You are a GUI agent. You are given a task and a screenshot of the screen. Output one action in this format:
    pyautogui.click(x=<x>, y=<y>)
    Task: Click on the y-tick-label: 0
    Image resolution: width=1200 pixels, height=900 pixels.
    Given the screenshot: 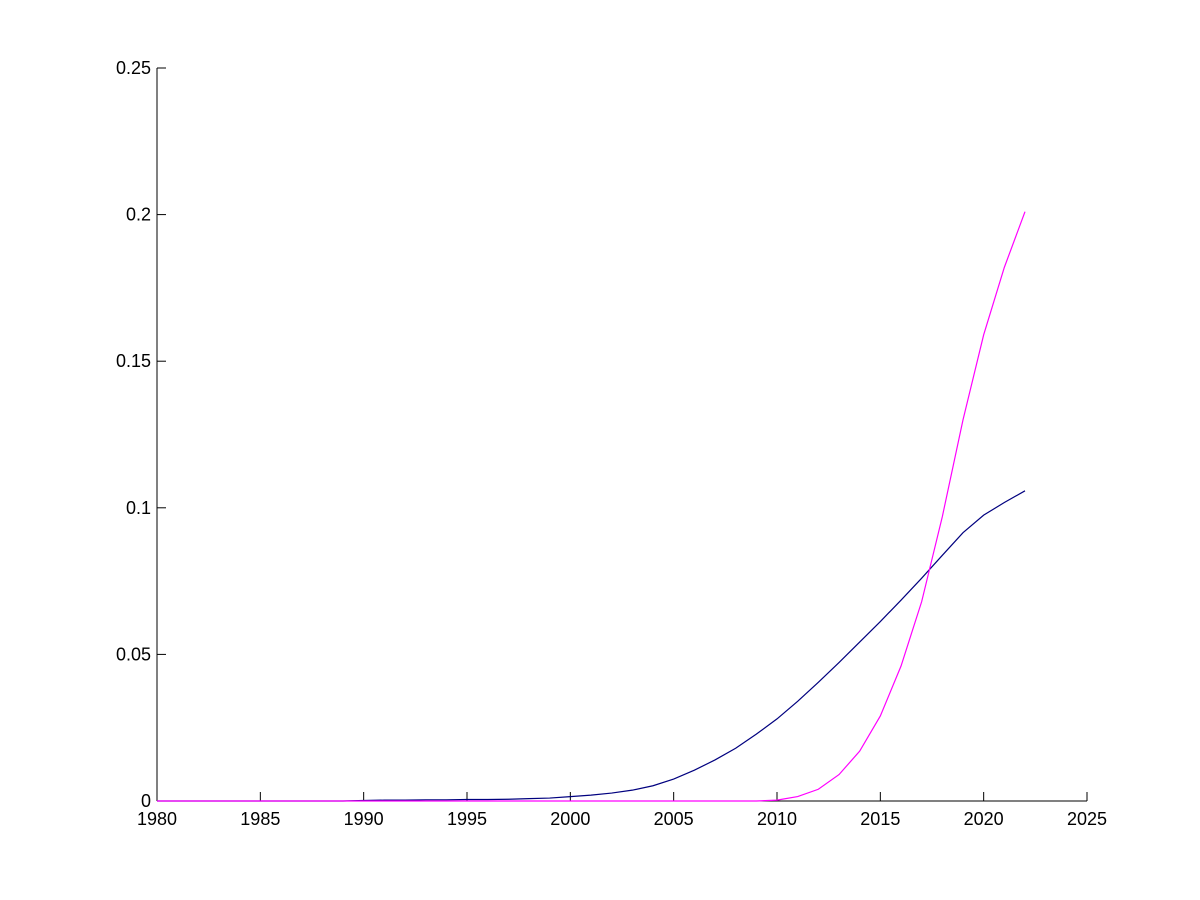 What is the action you would take?
    pyautogui.click(x=146, y=801)
    